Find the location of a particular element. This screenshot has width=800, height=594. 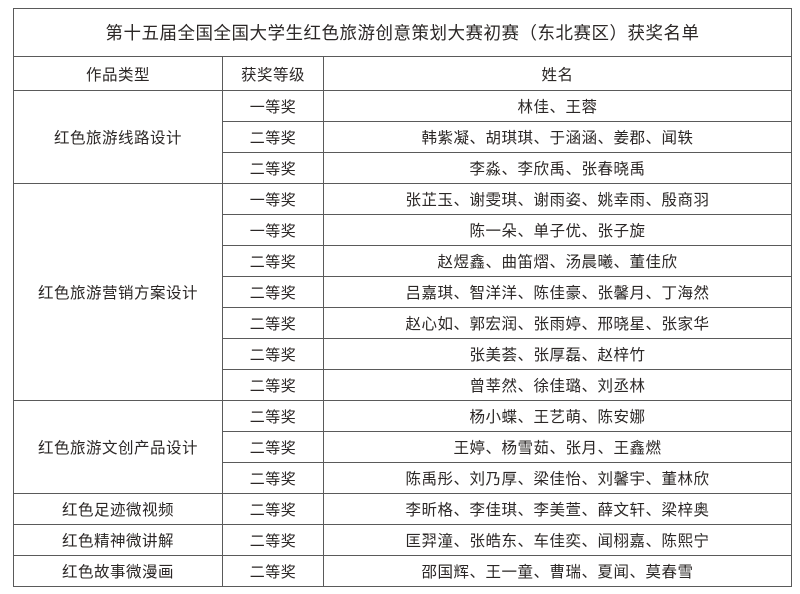

table-row: 一等奖 陈一朵、单子优、张子旋 is located at coordinates (403, 230).